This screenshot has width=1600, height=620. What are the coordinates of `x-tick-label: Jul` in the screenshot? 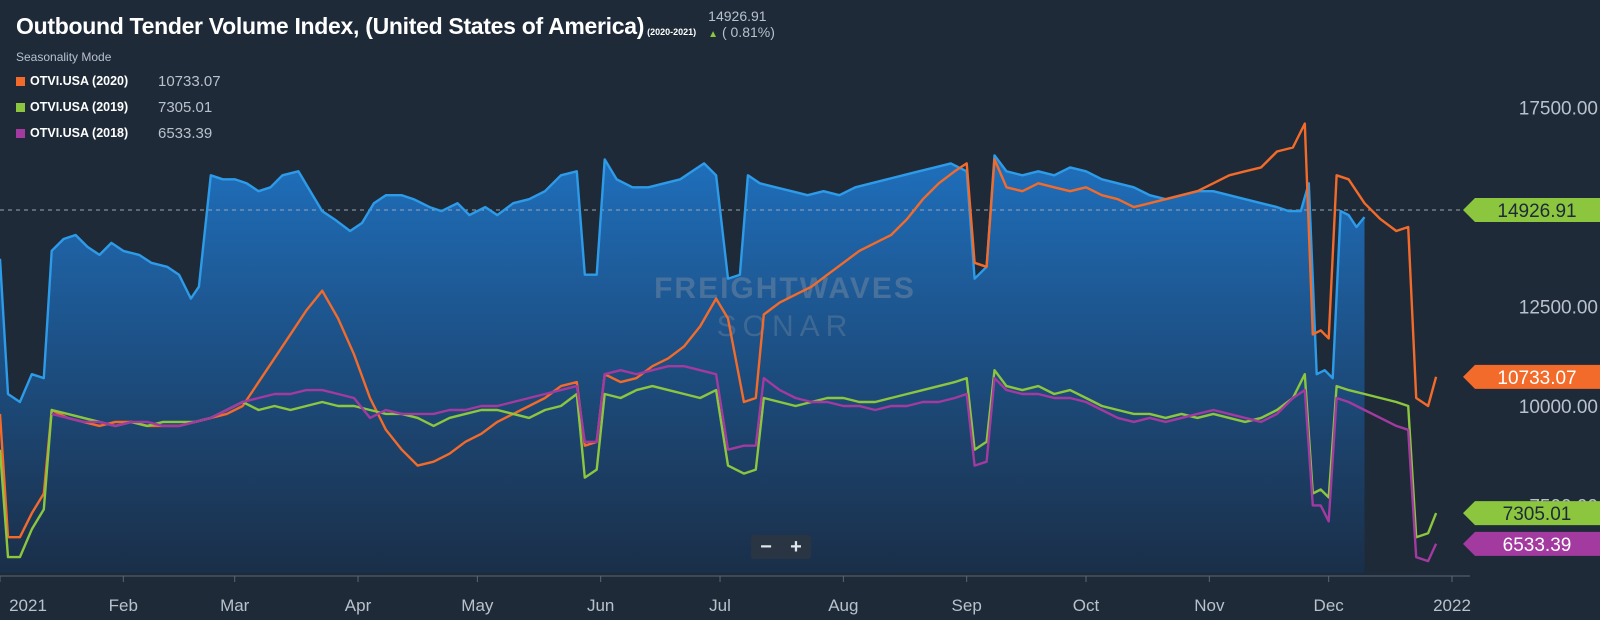 It's located at (720, 605).